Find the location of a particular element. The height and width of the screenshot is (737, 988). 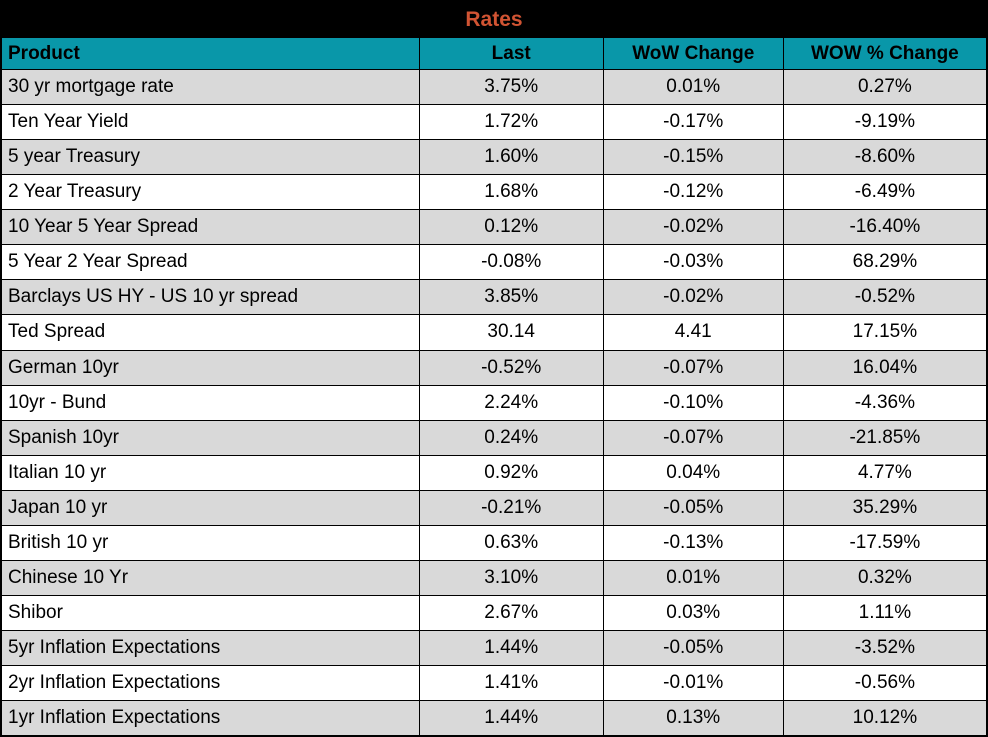

cell-product: Chinese 10 Yr is located at coordinates (211, 577).